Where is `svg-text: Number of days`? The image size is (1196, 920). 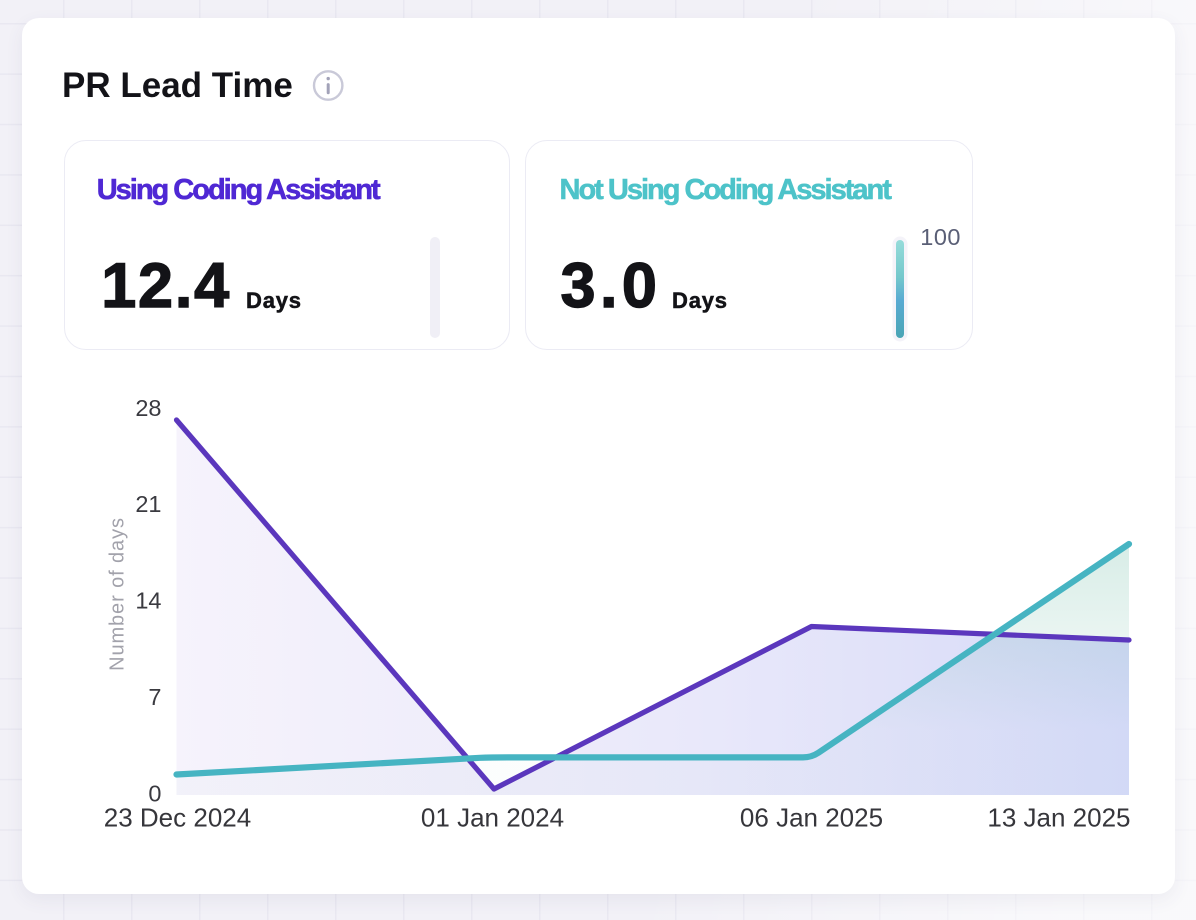
svg-text: Number of days is located at coordinates (118, 594).